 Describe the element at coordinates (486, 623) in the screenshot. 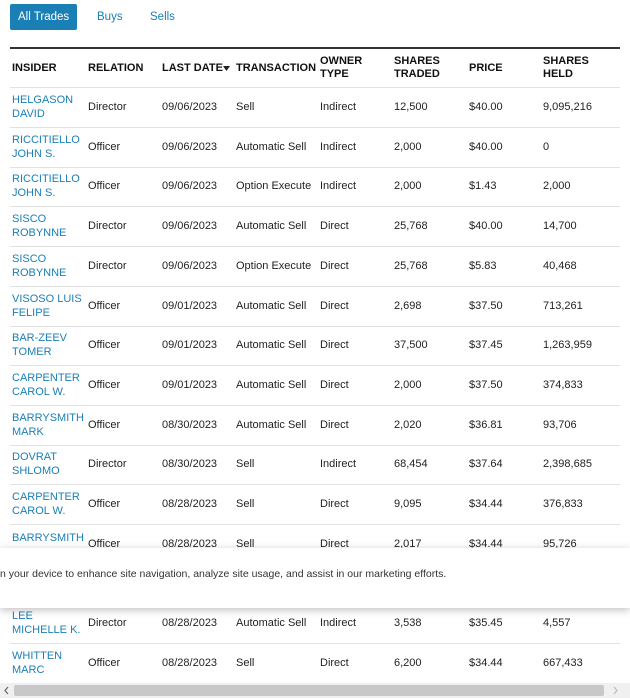

I see `table-cell: $35.45` at that location.